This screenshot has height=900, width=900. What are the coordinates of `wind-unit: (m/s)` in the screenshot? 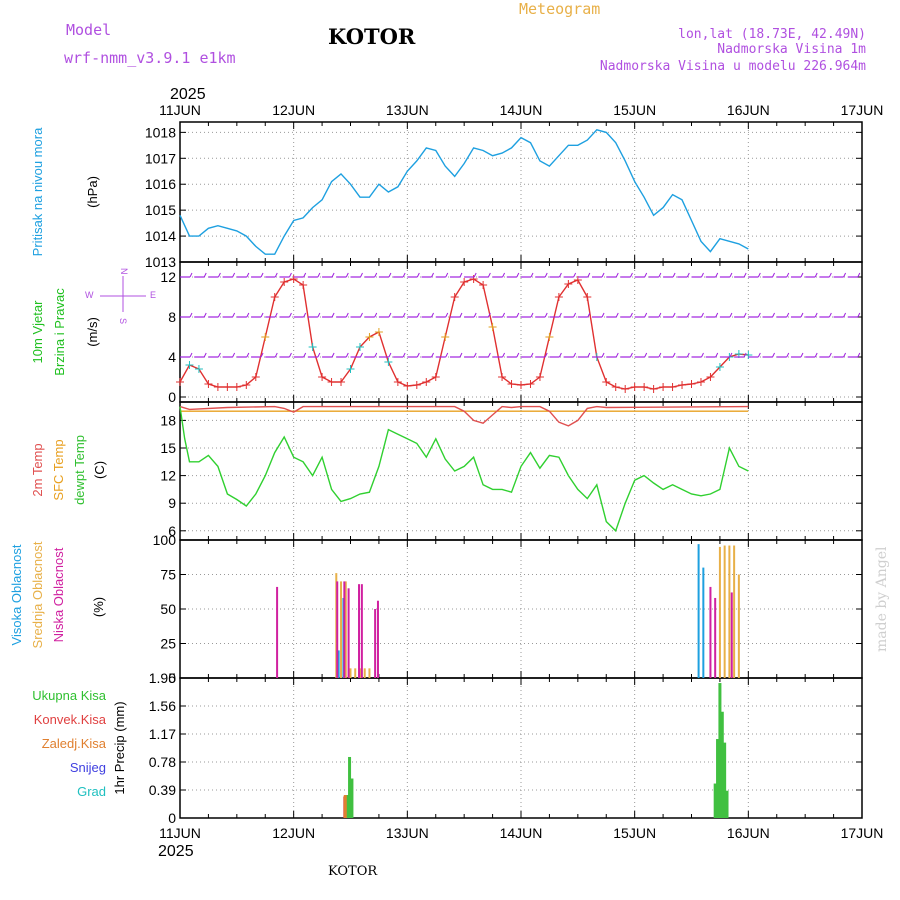 It's located at (92, 332).